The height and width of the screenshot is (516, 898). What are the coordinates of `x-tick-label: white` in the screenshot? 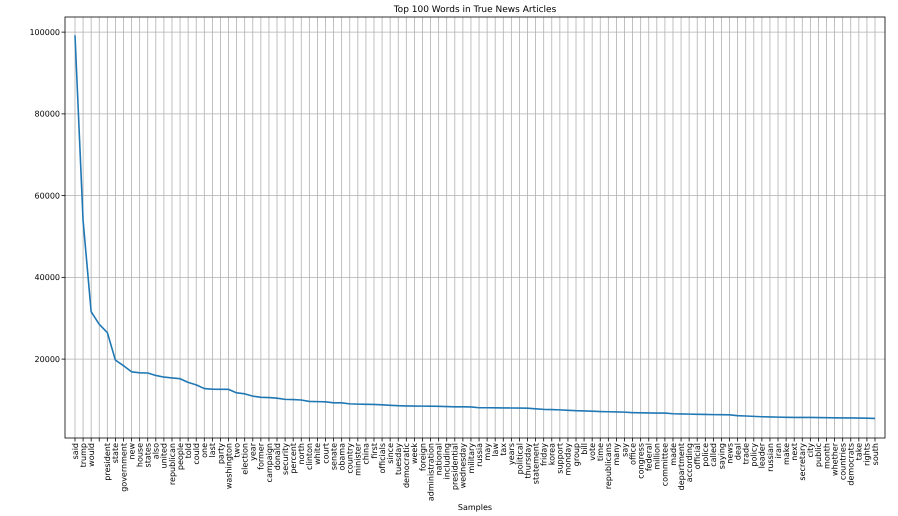 It's located at (317, 453).